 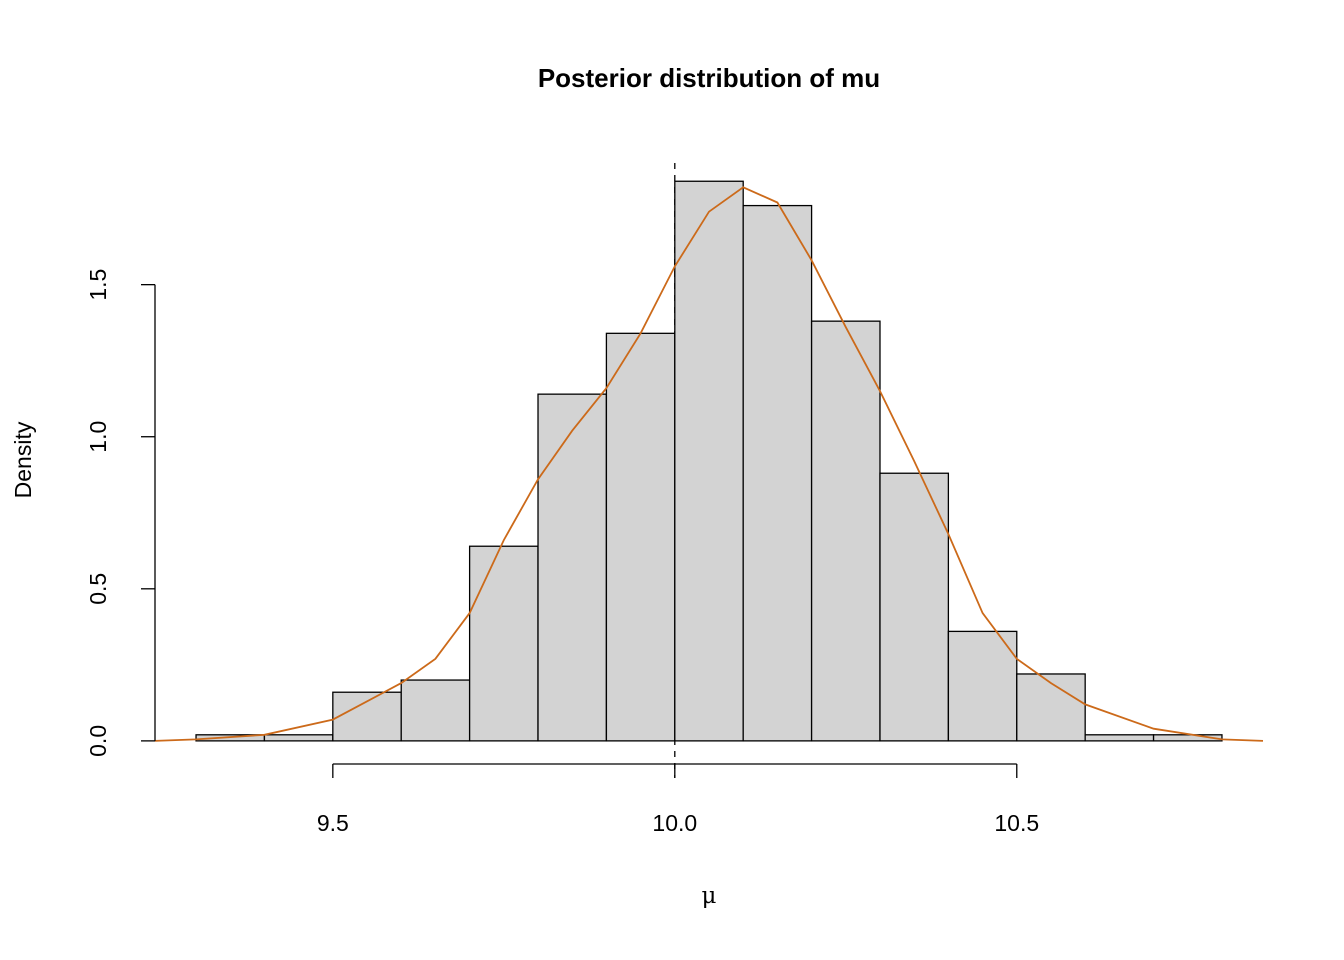 I want to click on y-tick-label: 1.5, so click(x=98, y=285).